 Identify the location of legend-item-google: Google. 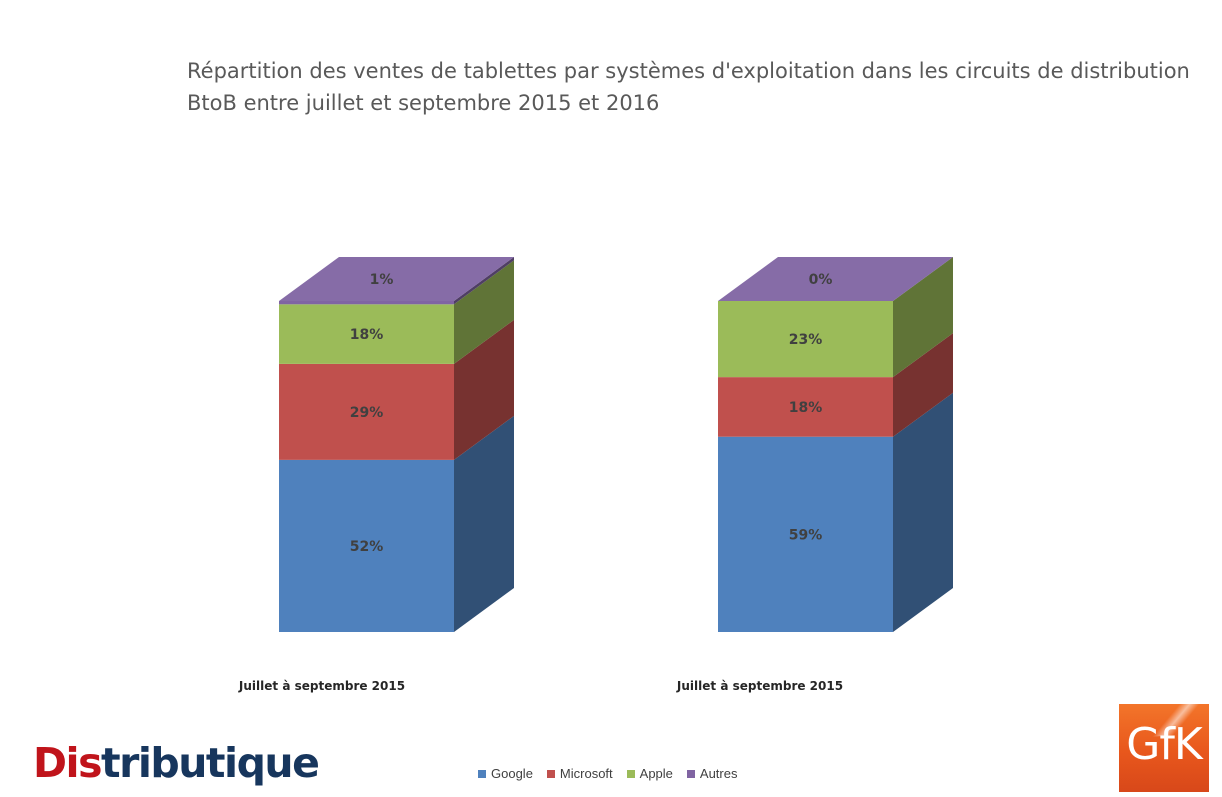
(505, 773).